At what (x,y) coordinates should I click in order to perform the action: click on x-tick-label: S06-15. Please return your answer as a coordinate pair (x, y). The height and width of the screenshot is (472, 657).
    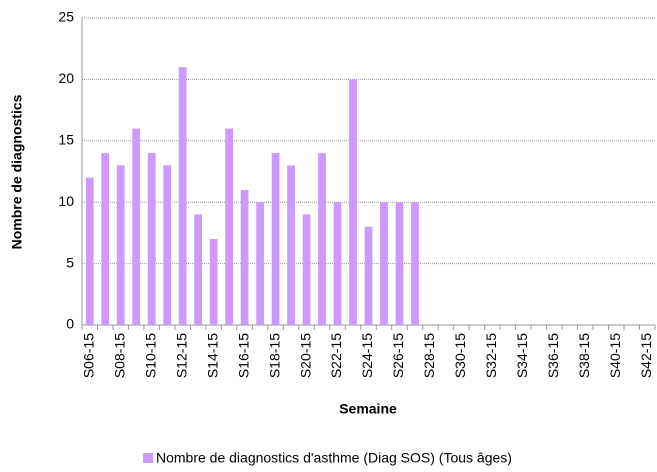
    Looking at the image, I should click on (88, 355).